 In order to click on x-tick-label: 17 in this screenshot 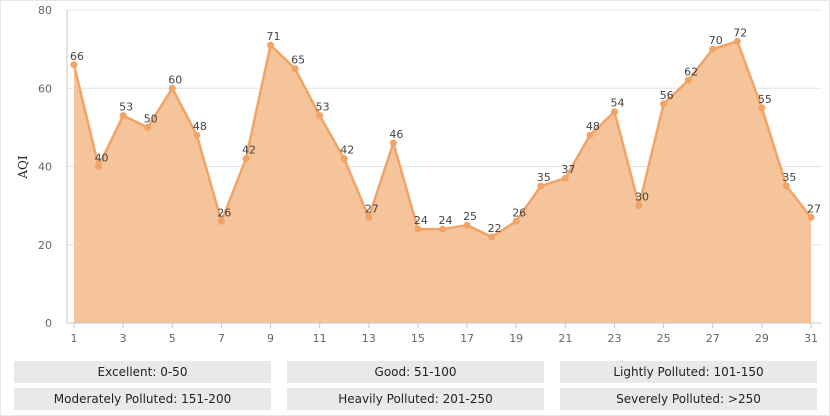, I will do `click(467, 338)`.